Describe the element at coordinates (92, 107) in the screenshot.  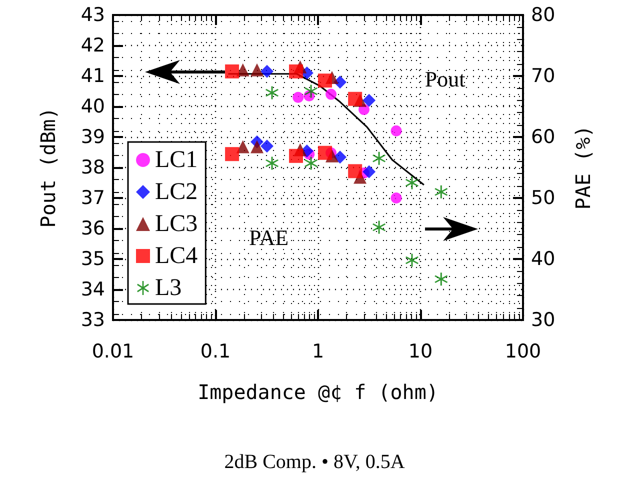
I see `y-tick-label: 40` at that location.